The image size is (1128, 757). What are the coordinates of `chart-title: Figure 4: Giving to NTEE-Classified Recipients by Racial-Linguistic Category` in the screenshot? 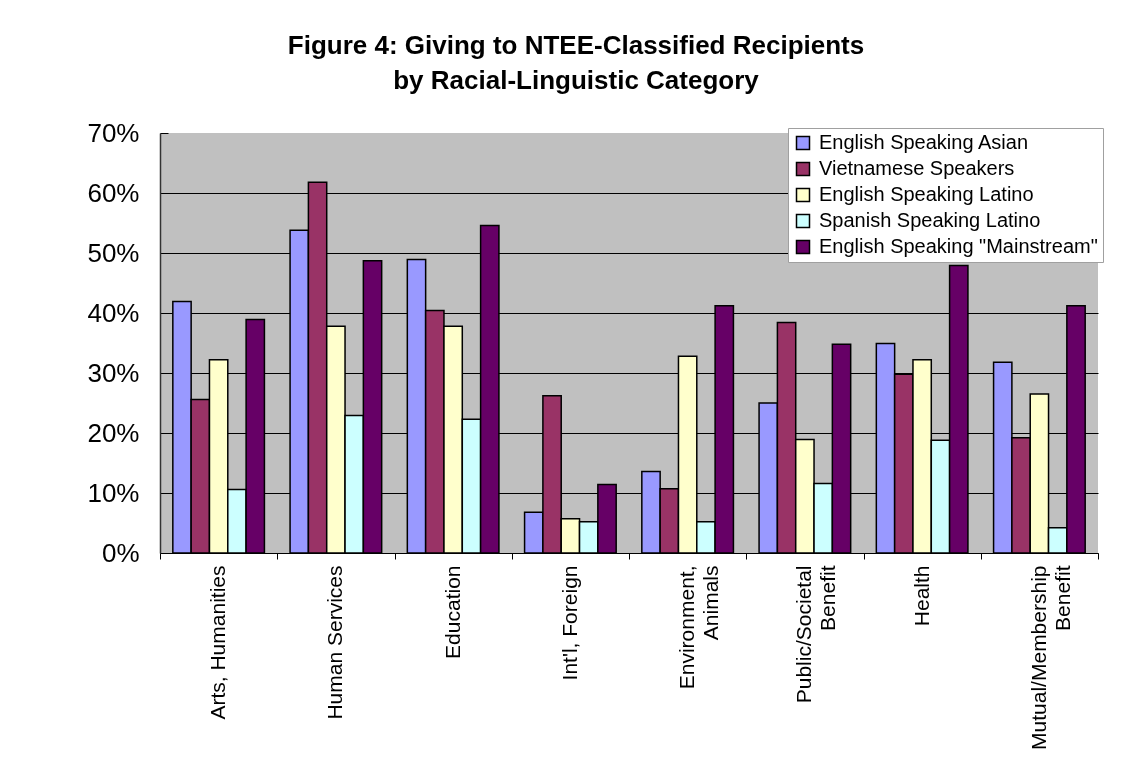 It's located at (576, 62).